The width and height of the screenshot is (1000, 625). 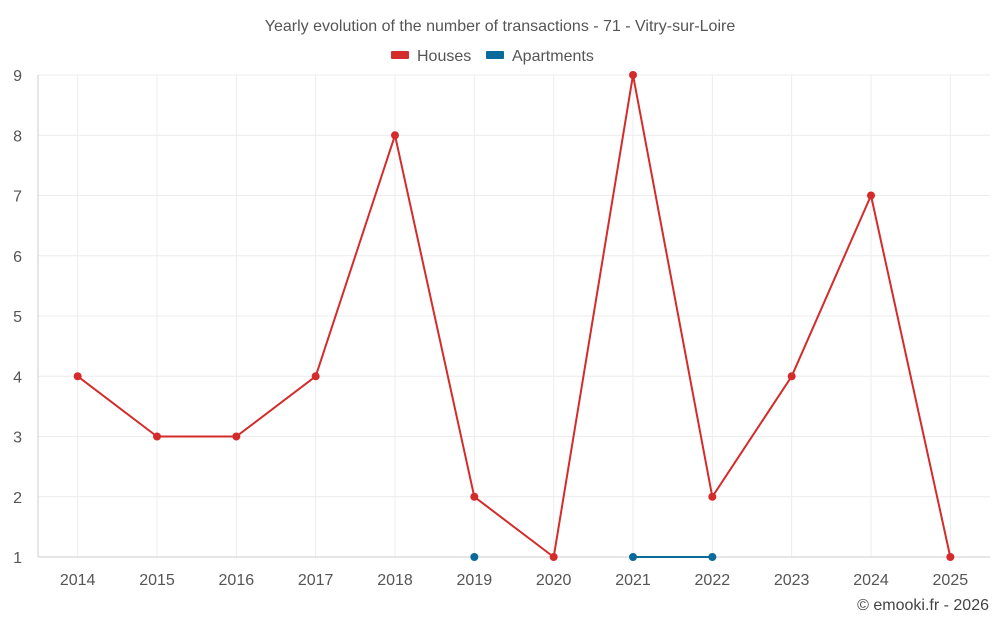 What do you see at coordinates (871, 580) in the screenshot?
I see `x-tick-label: 2024` at bounding box center [871, 580].